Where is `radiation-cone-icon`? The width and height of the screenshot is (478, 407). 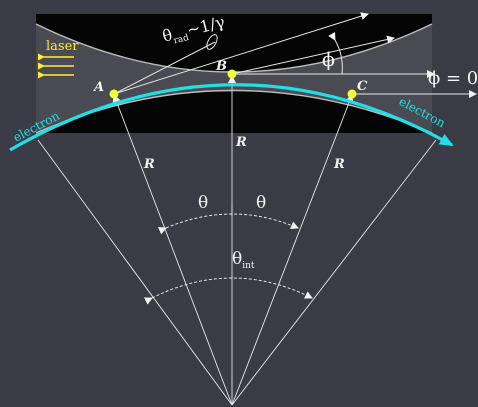 radiation-cone-icon is located at coordinates (212, 42).